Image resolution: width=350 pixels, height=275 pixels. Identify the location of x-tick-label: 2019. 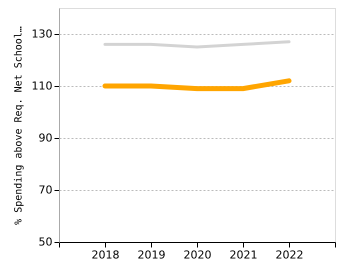
(152, 255).